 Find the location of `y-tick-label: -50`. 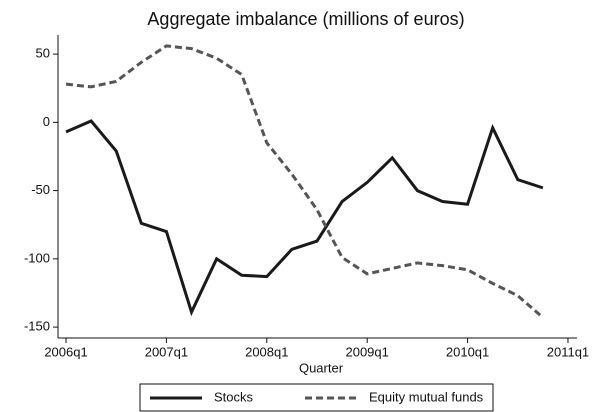

y-tick-label: -50 is located at coordinates (40, 189).